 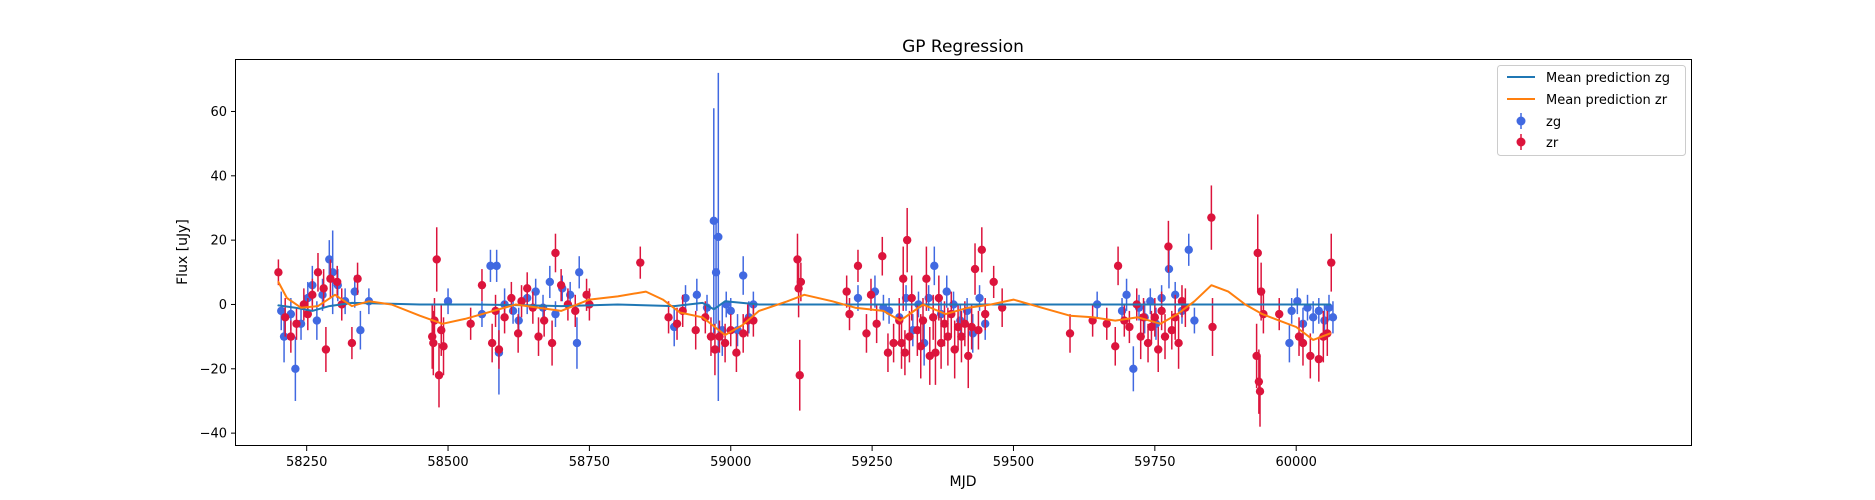 I want to click on y-tick-label: 20, so click(x=218, y=241).